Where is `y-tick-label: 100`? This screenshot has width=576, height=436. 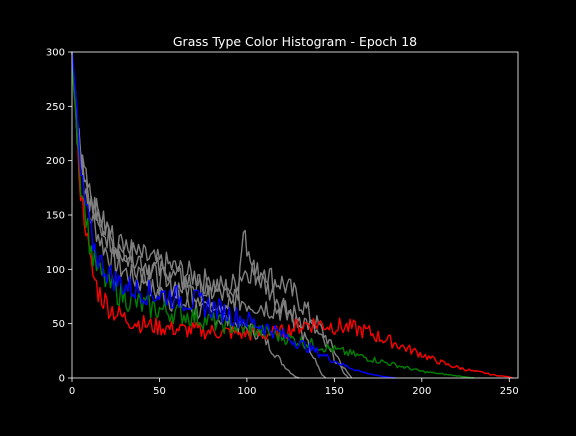 y-tick-label: 100 is located at coordinates (55, 270).